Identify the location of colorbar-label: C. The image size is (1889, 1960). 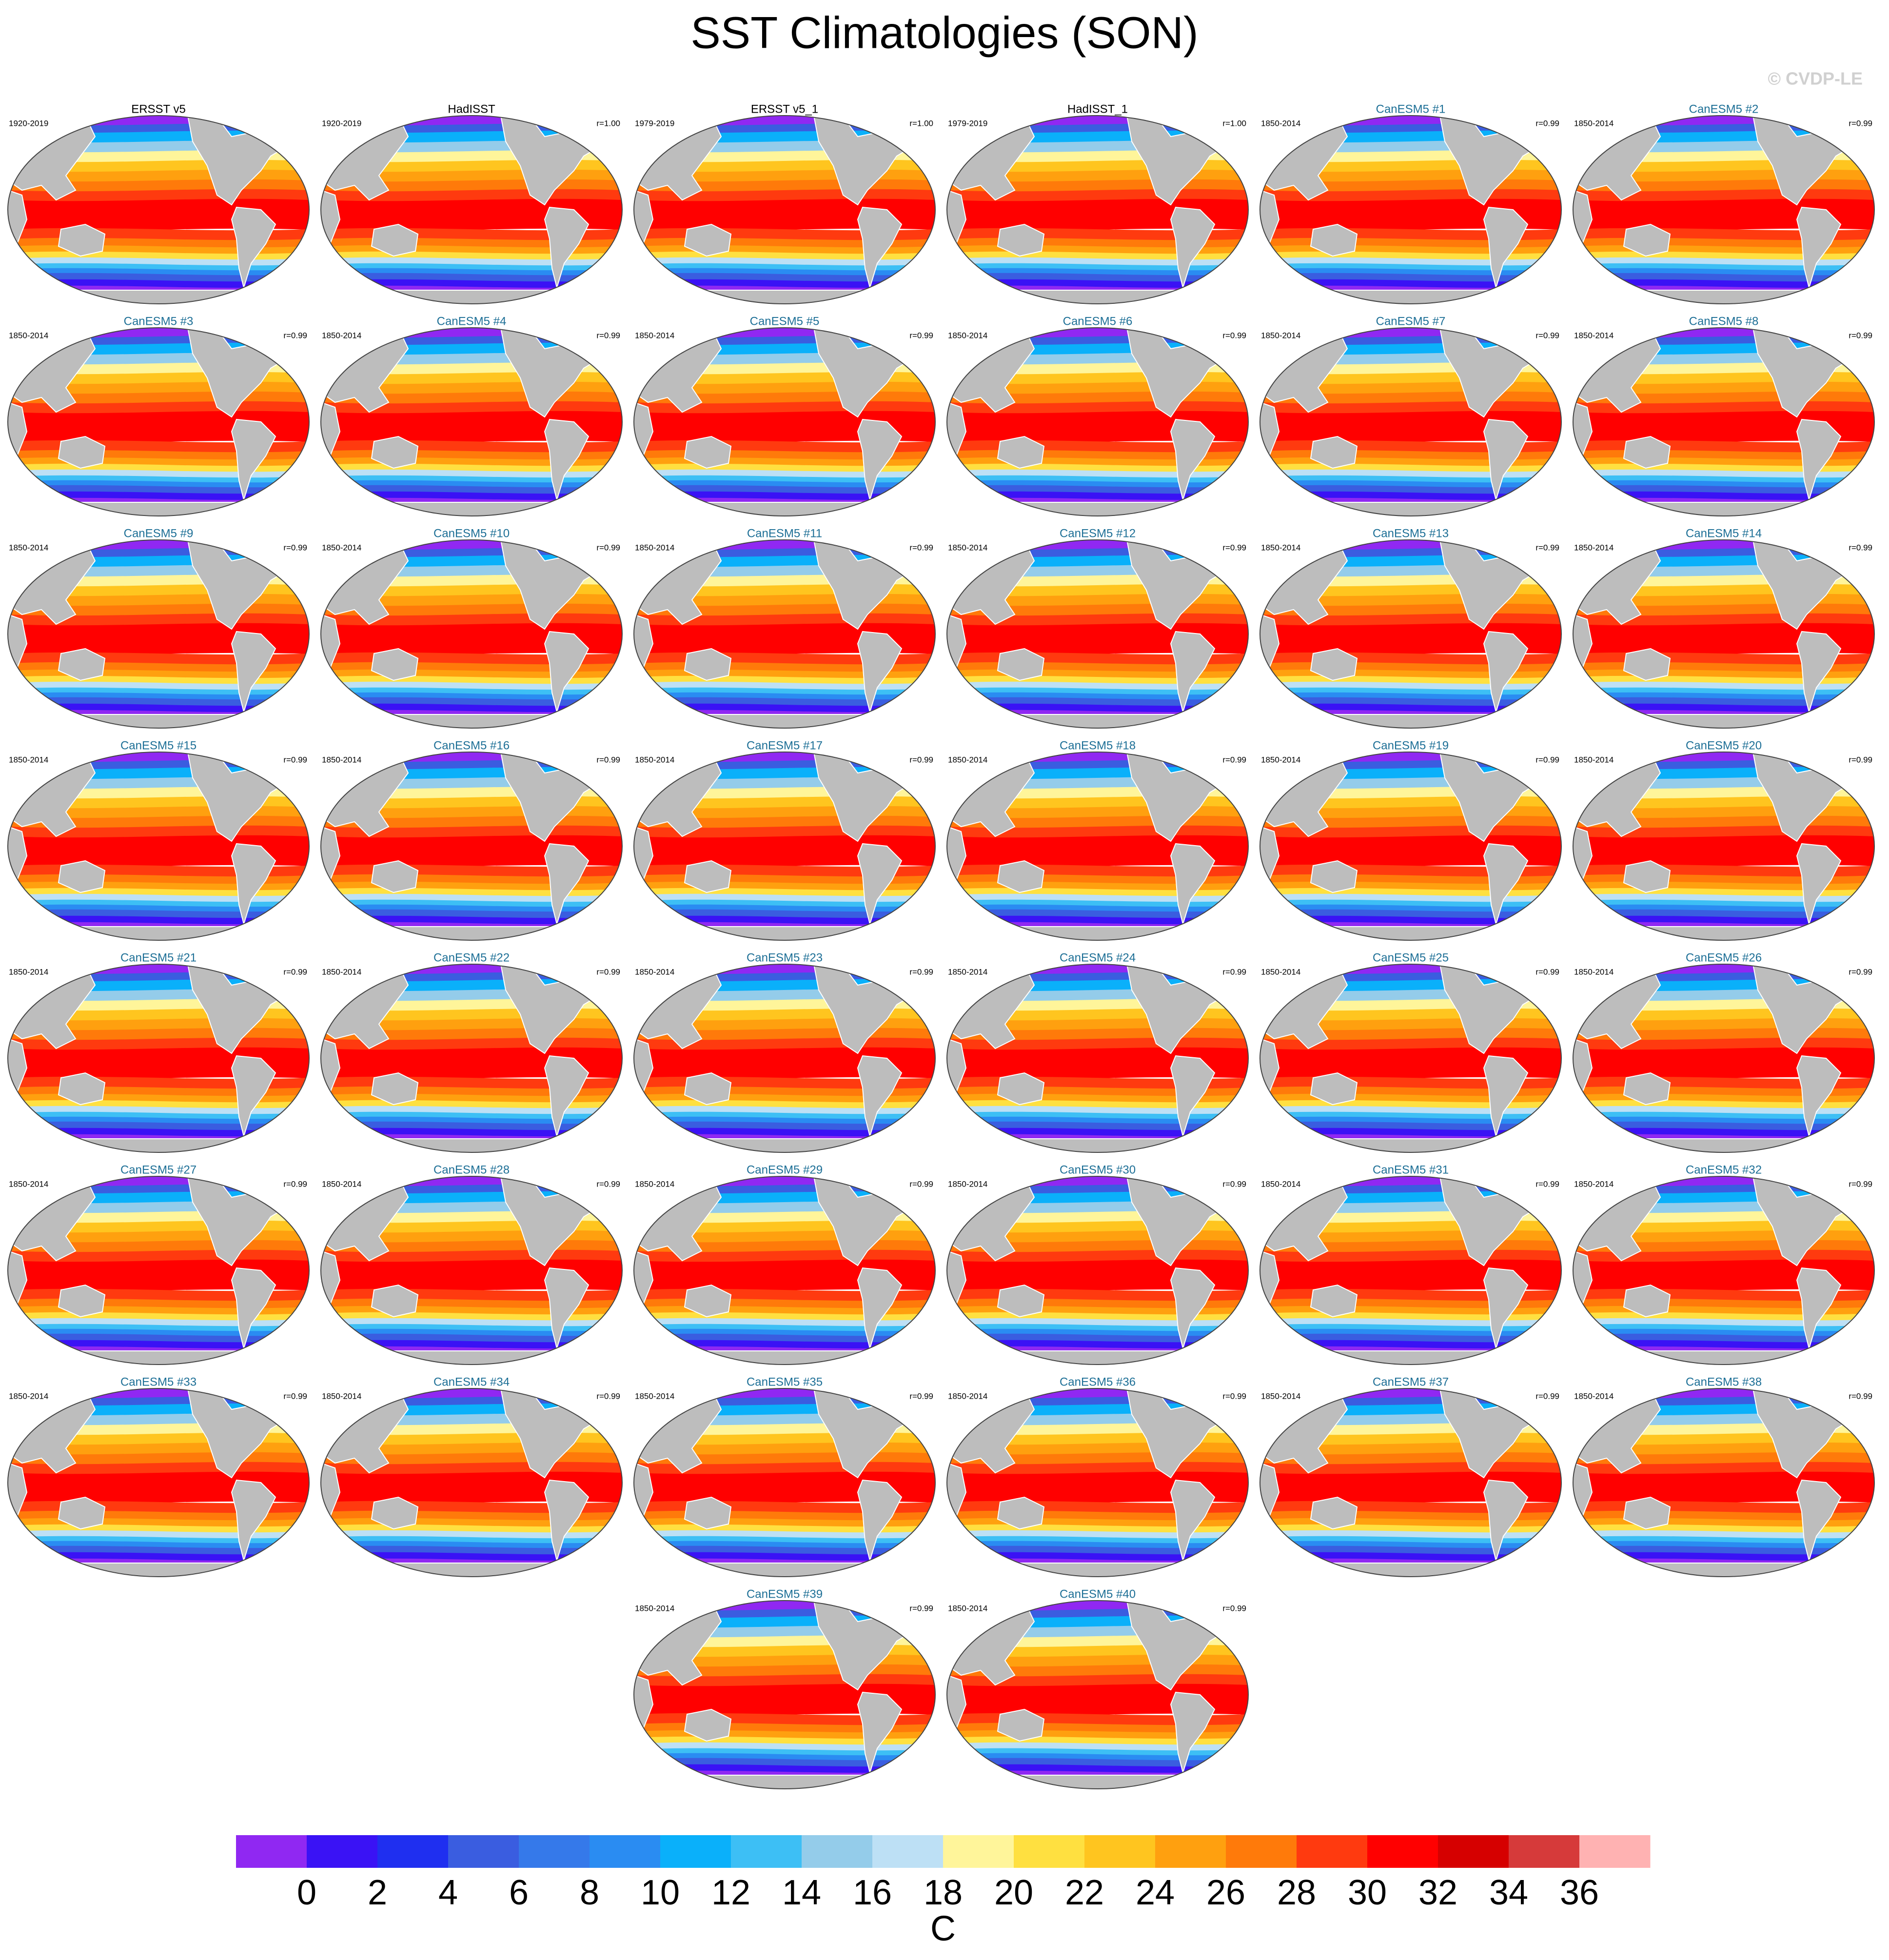
(943, 1928).